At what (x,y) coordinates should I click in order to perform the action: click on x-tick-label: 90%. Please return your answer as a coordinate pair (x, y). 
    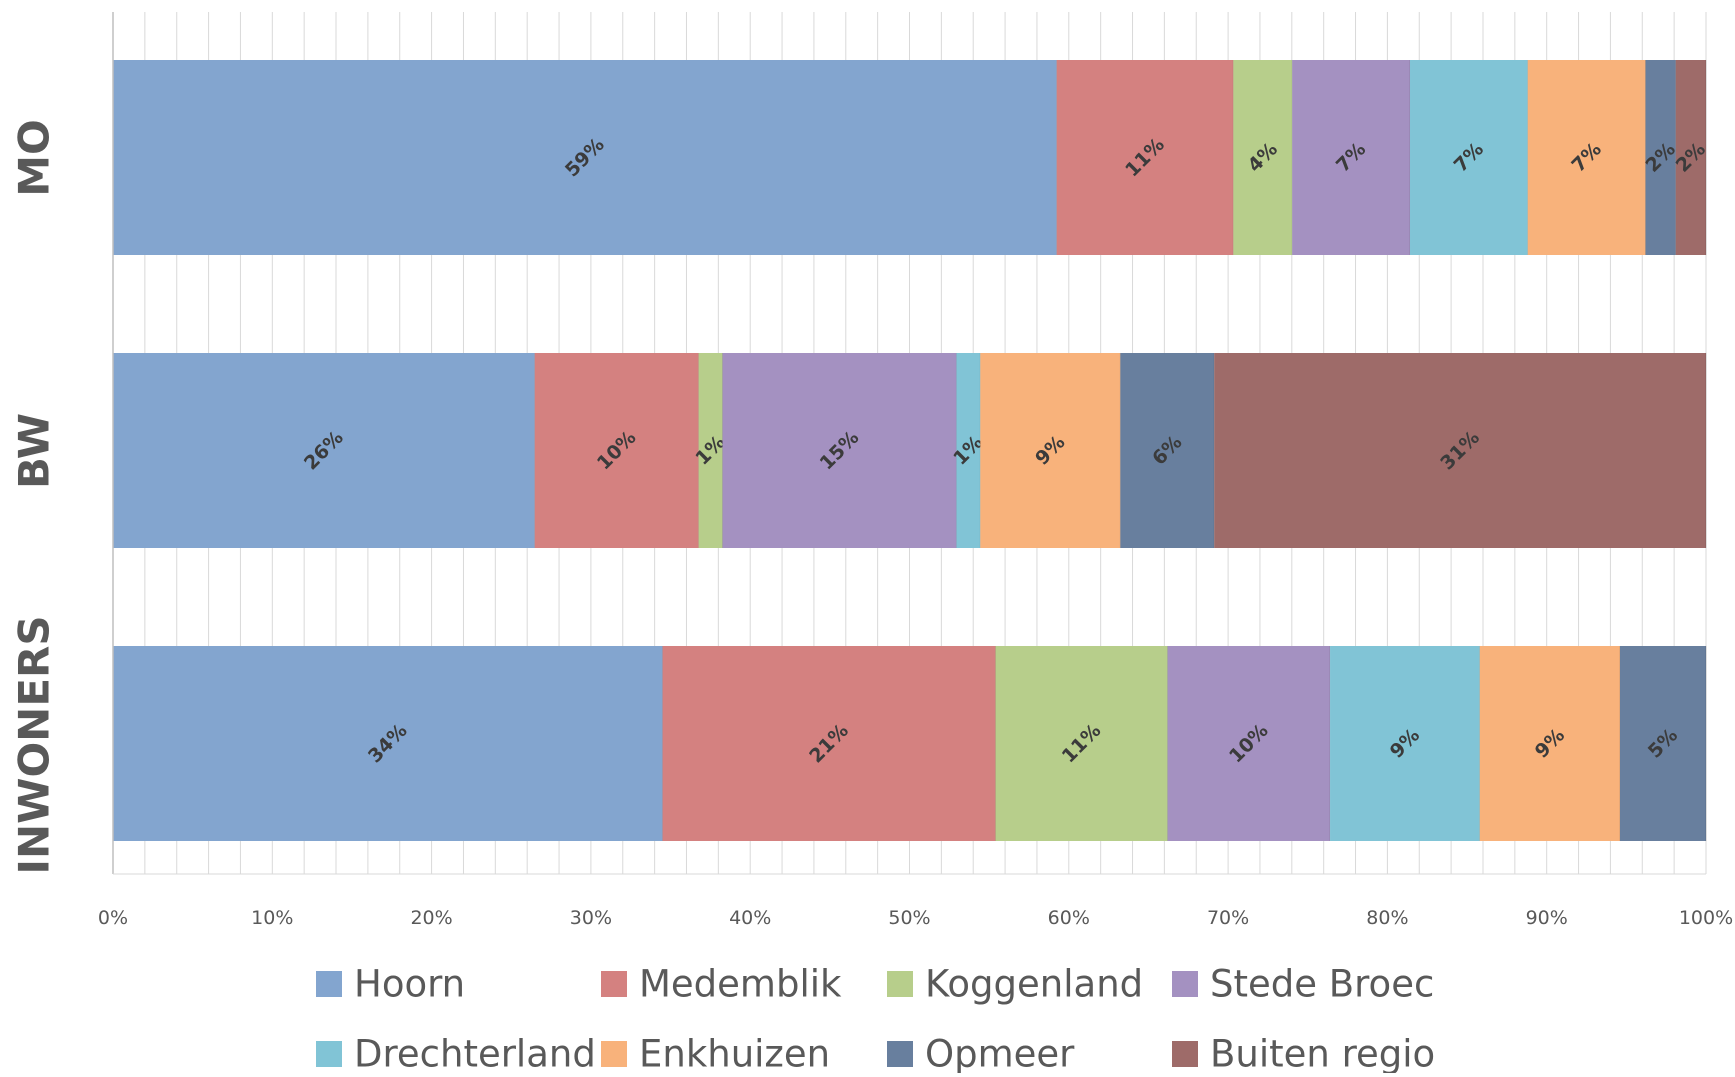
    Looking at the image, I should click on (1547, 918).